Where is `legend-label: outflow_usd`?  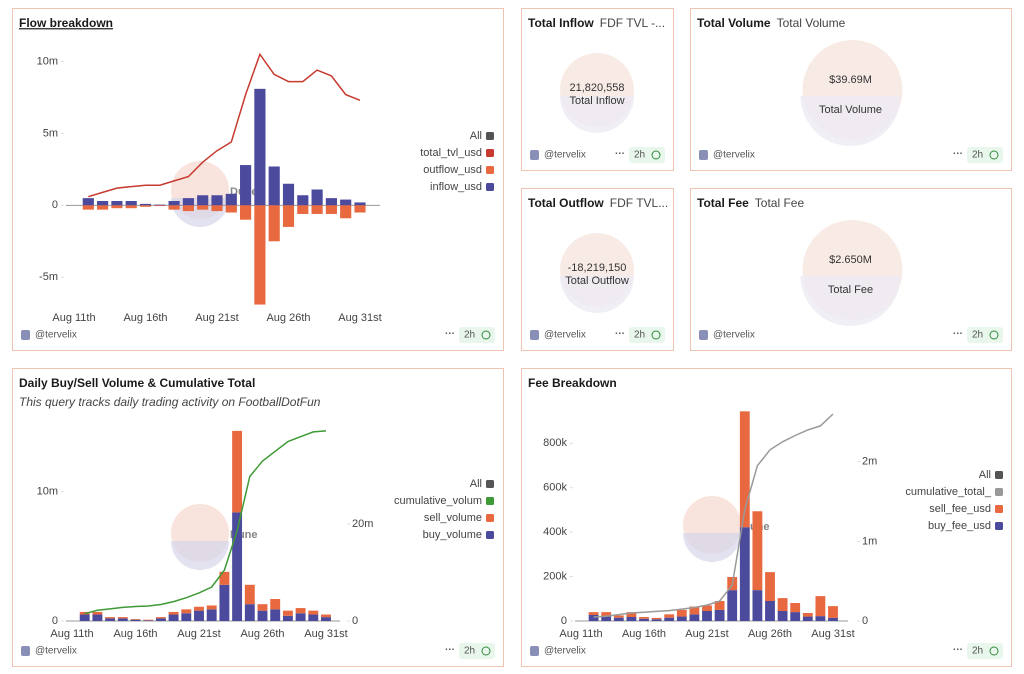 legend-label: outflow_usd is located at coordinates (452, 170).